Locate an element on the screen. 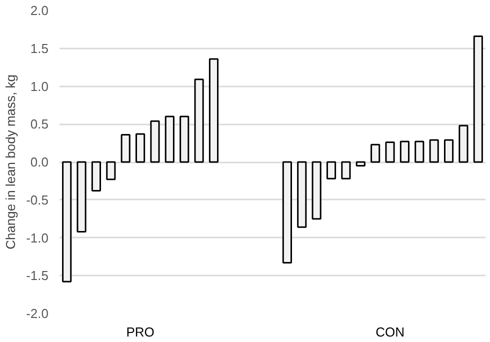  y-tick-label: -1.0 is located at coordinates (37, 238).